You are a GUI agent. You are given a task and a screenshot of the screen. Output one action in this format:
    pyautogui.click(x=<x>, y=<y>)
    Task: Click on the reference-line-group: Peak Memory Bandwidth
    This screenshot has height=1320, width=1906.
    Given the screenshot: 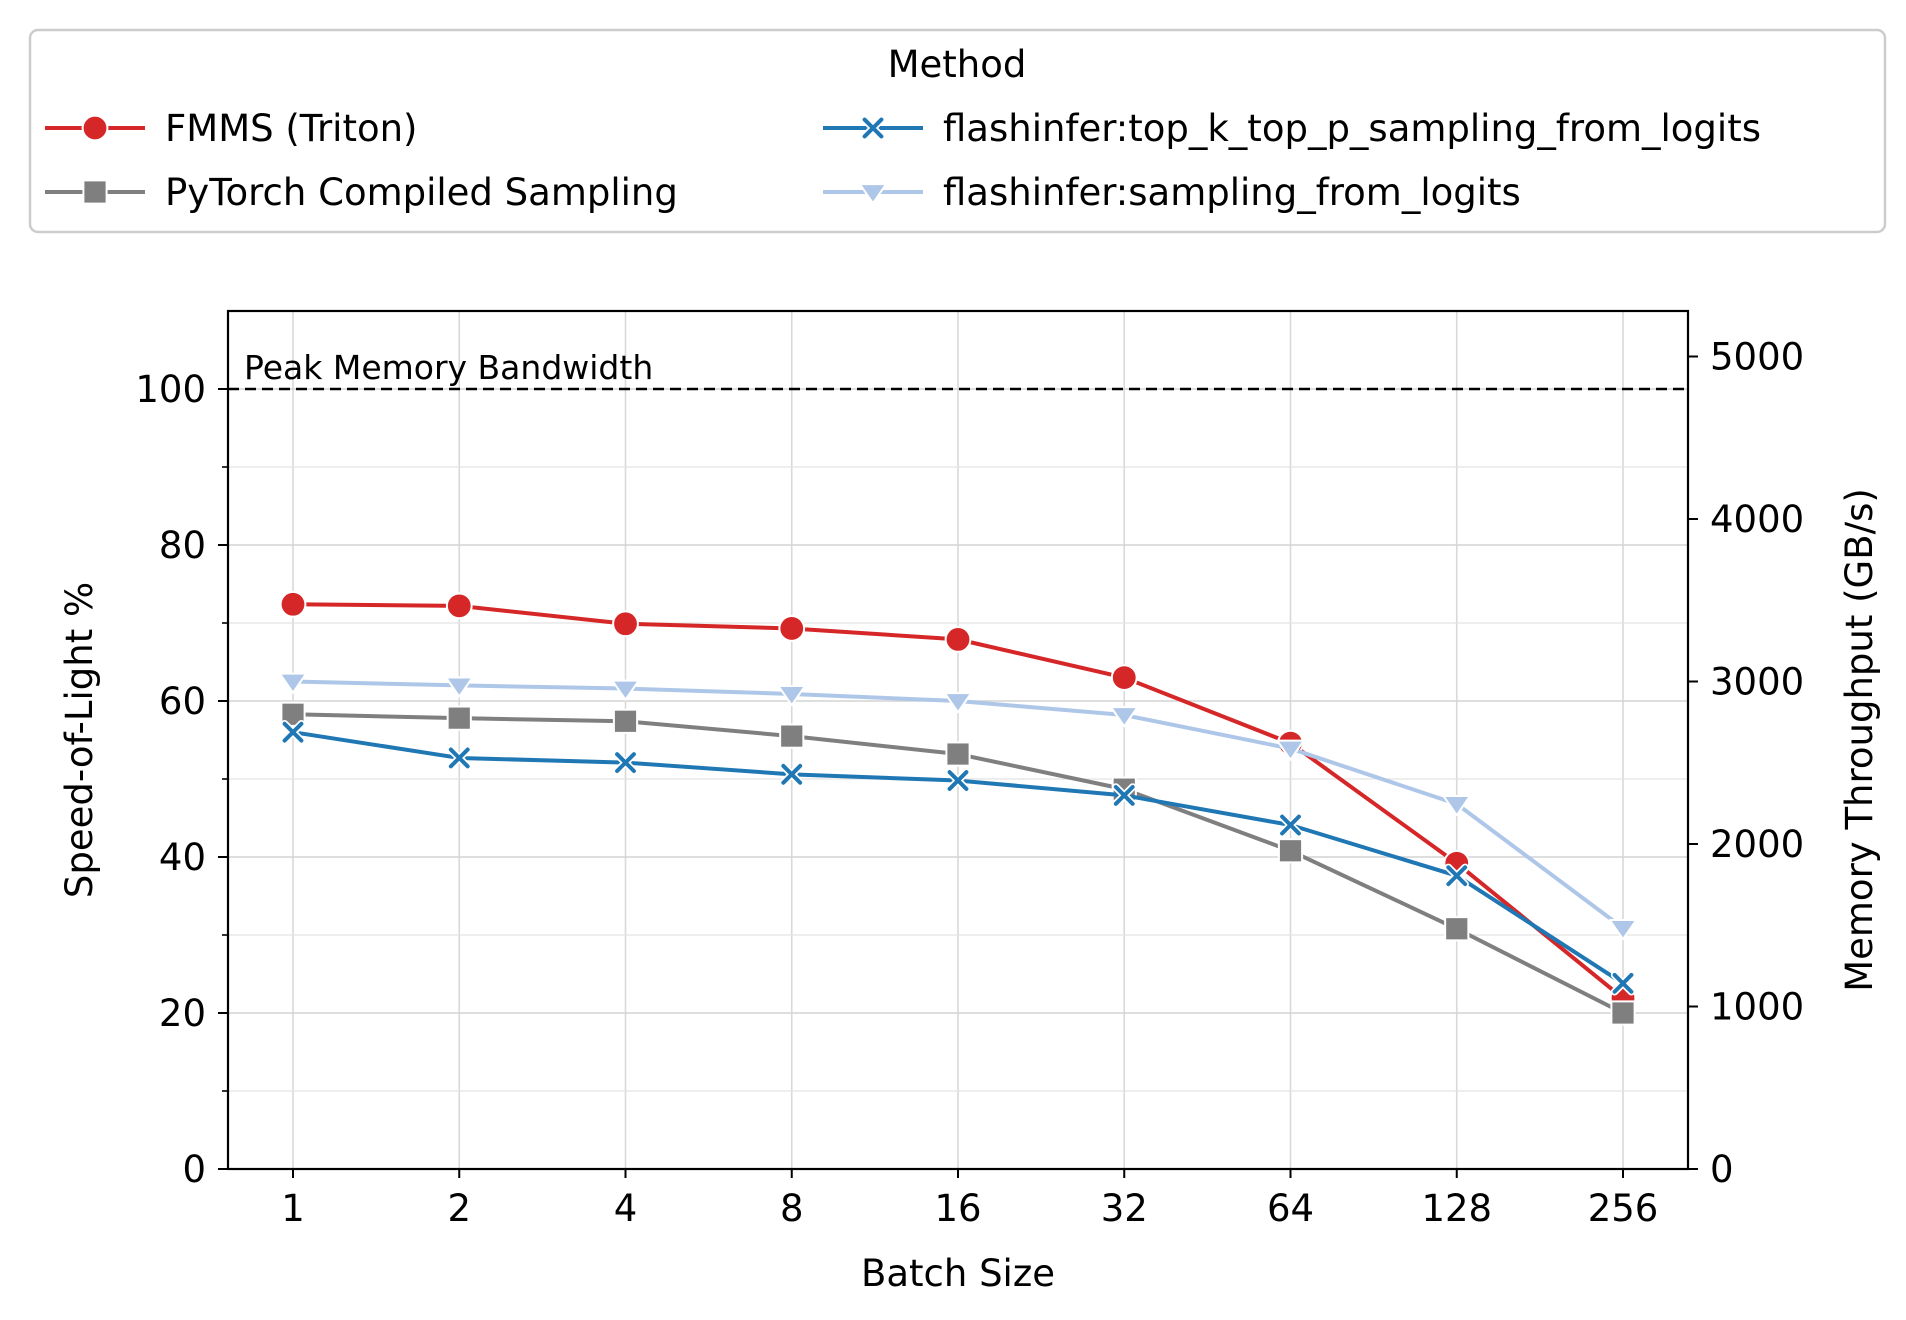 What is the action you would take?
    pyautogui.click(x=958, y=369)
    